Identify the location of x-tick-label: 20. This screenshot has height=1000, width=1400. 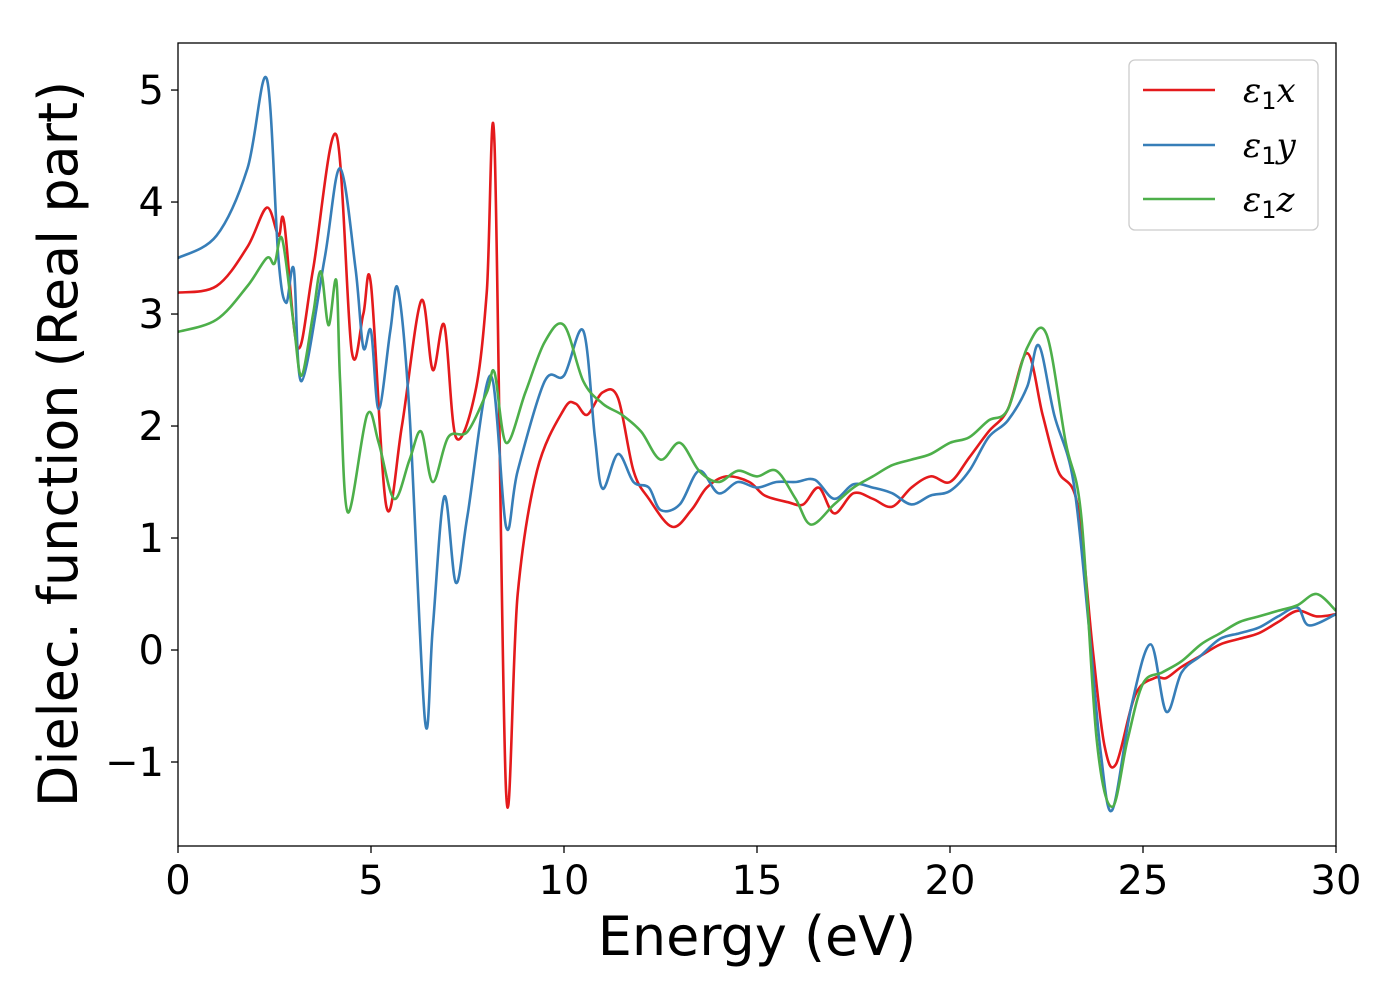
(950, 881).